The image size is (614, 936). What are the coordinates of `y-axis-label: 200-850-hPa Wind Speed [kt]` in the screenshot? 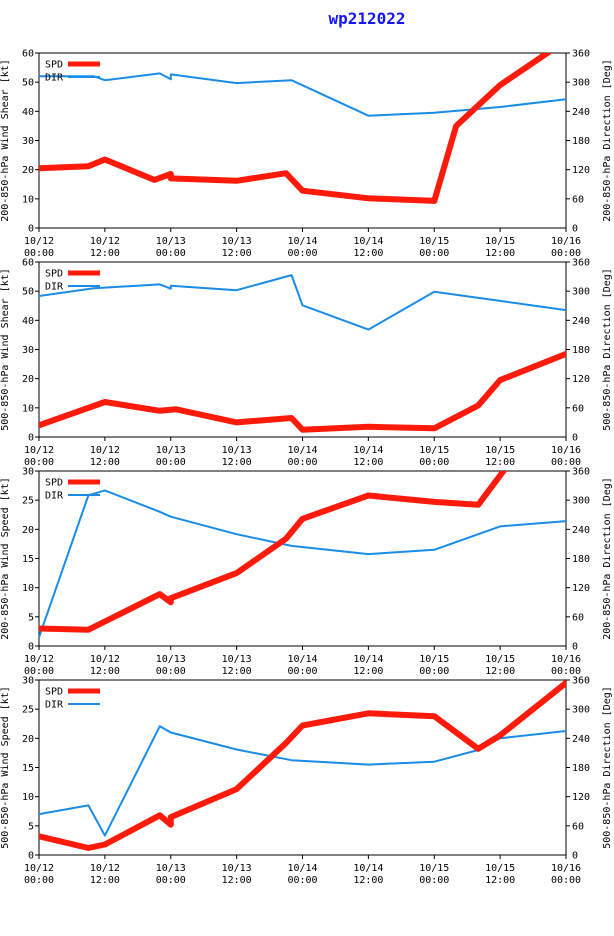 It's located at (5, 558).